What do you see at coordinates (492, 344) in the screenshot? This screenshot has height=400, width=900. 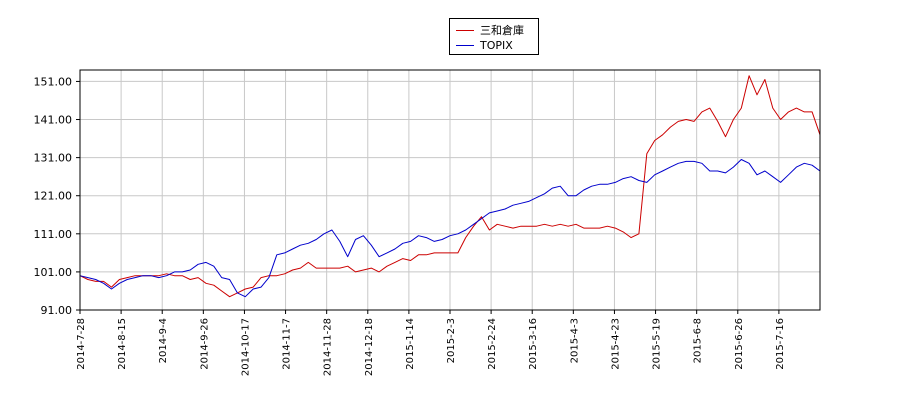 I see `x-tick-label: 2015-2-24` at bounding box center [492, 344].